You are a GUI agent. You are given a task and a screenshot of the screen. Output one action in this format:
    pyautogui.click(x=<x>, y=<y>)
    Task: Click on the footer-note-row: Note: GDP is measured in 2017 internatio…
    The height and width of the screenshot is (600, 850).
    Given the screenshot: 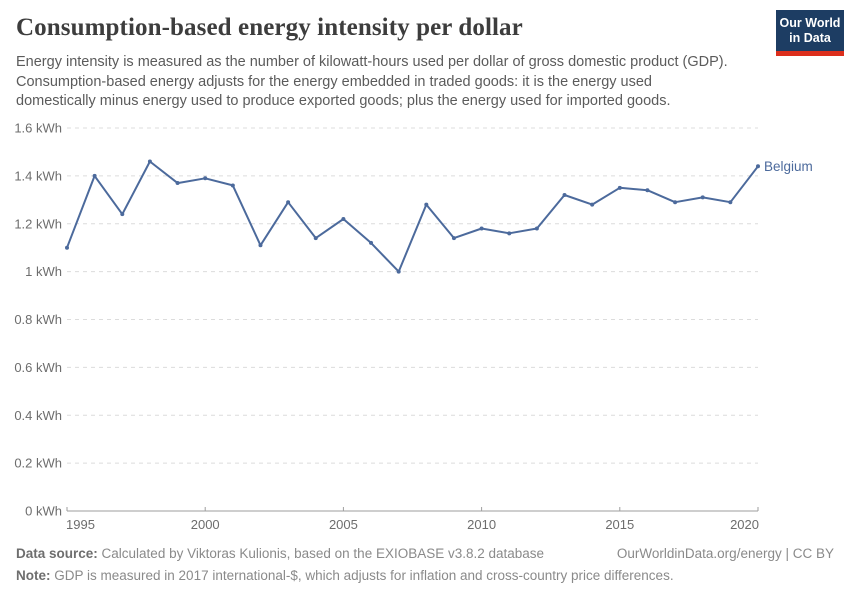 What is the action you would take?
    pyautogui.click(x=425, y=575)
    